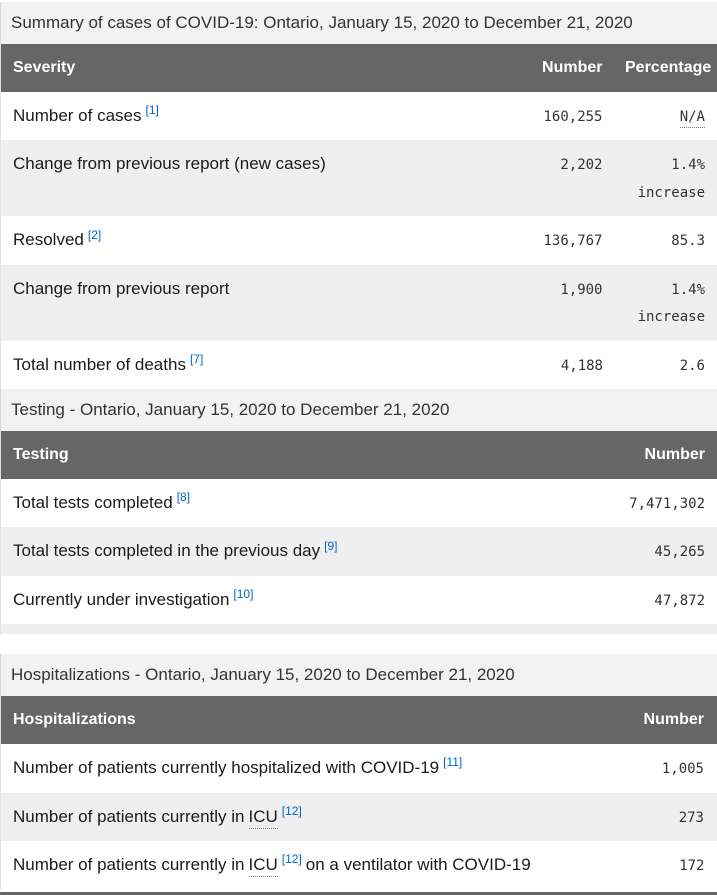 The height and width of the screenshot is (895, 717). What do you see at coordinates (303, 720) in the screenshot?
I see `header-hospitalizations: Hospitalizations` at bounding box center [303, 720].